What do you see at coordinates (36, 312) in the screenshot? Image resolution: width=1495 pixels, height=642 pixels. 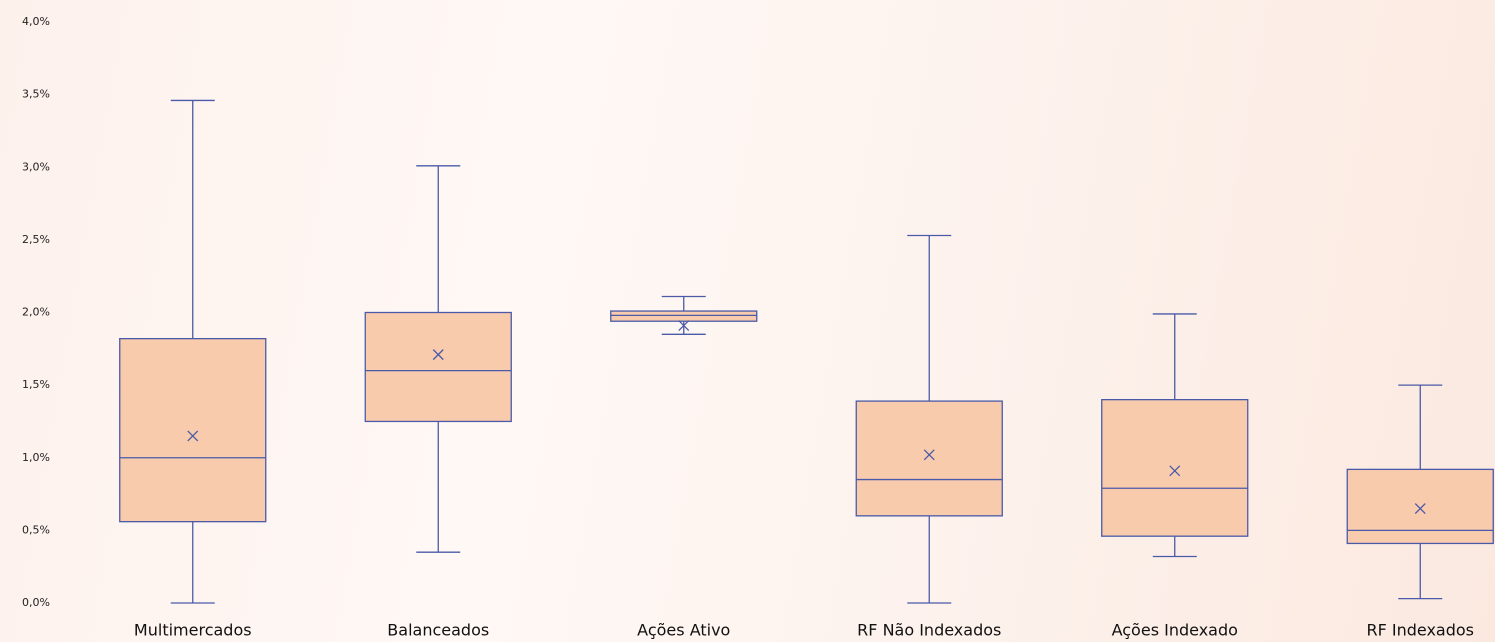 I see `y-tick-label: 2,0%` at bounding box center [36, 312].